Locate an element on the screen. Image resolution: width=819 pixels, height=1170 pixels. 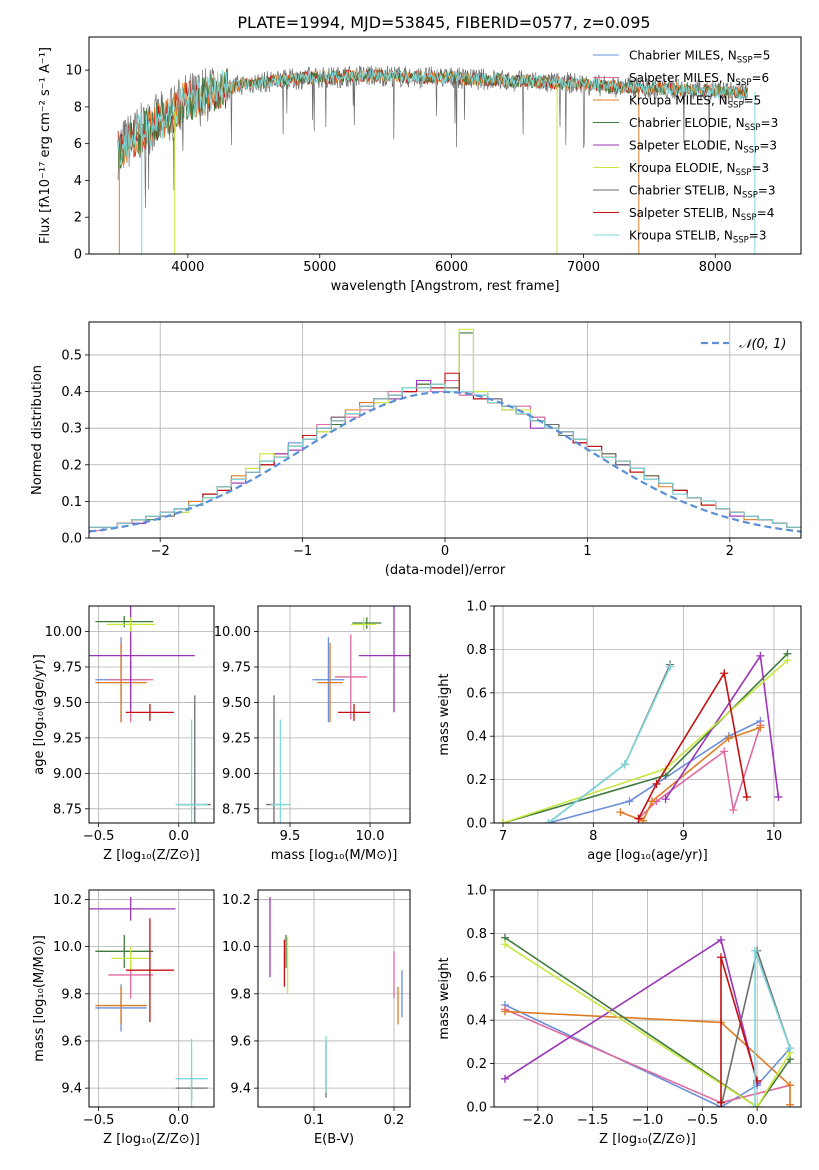
x-tick-label: 0.2 is located at coordinates (394, 1120).